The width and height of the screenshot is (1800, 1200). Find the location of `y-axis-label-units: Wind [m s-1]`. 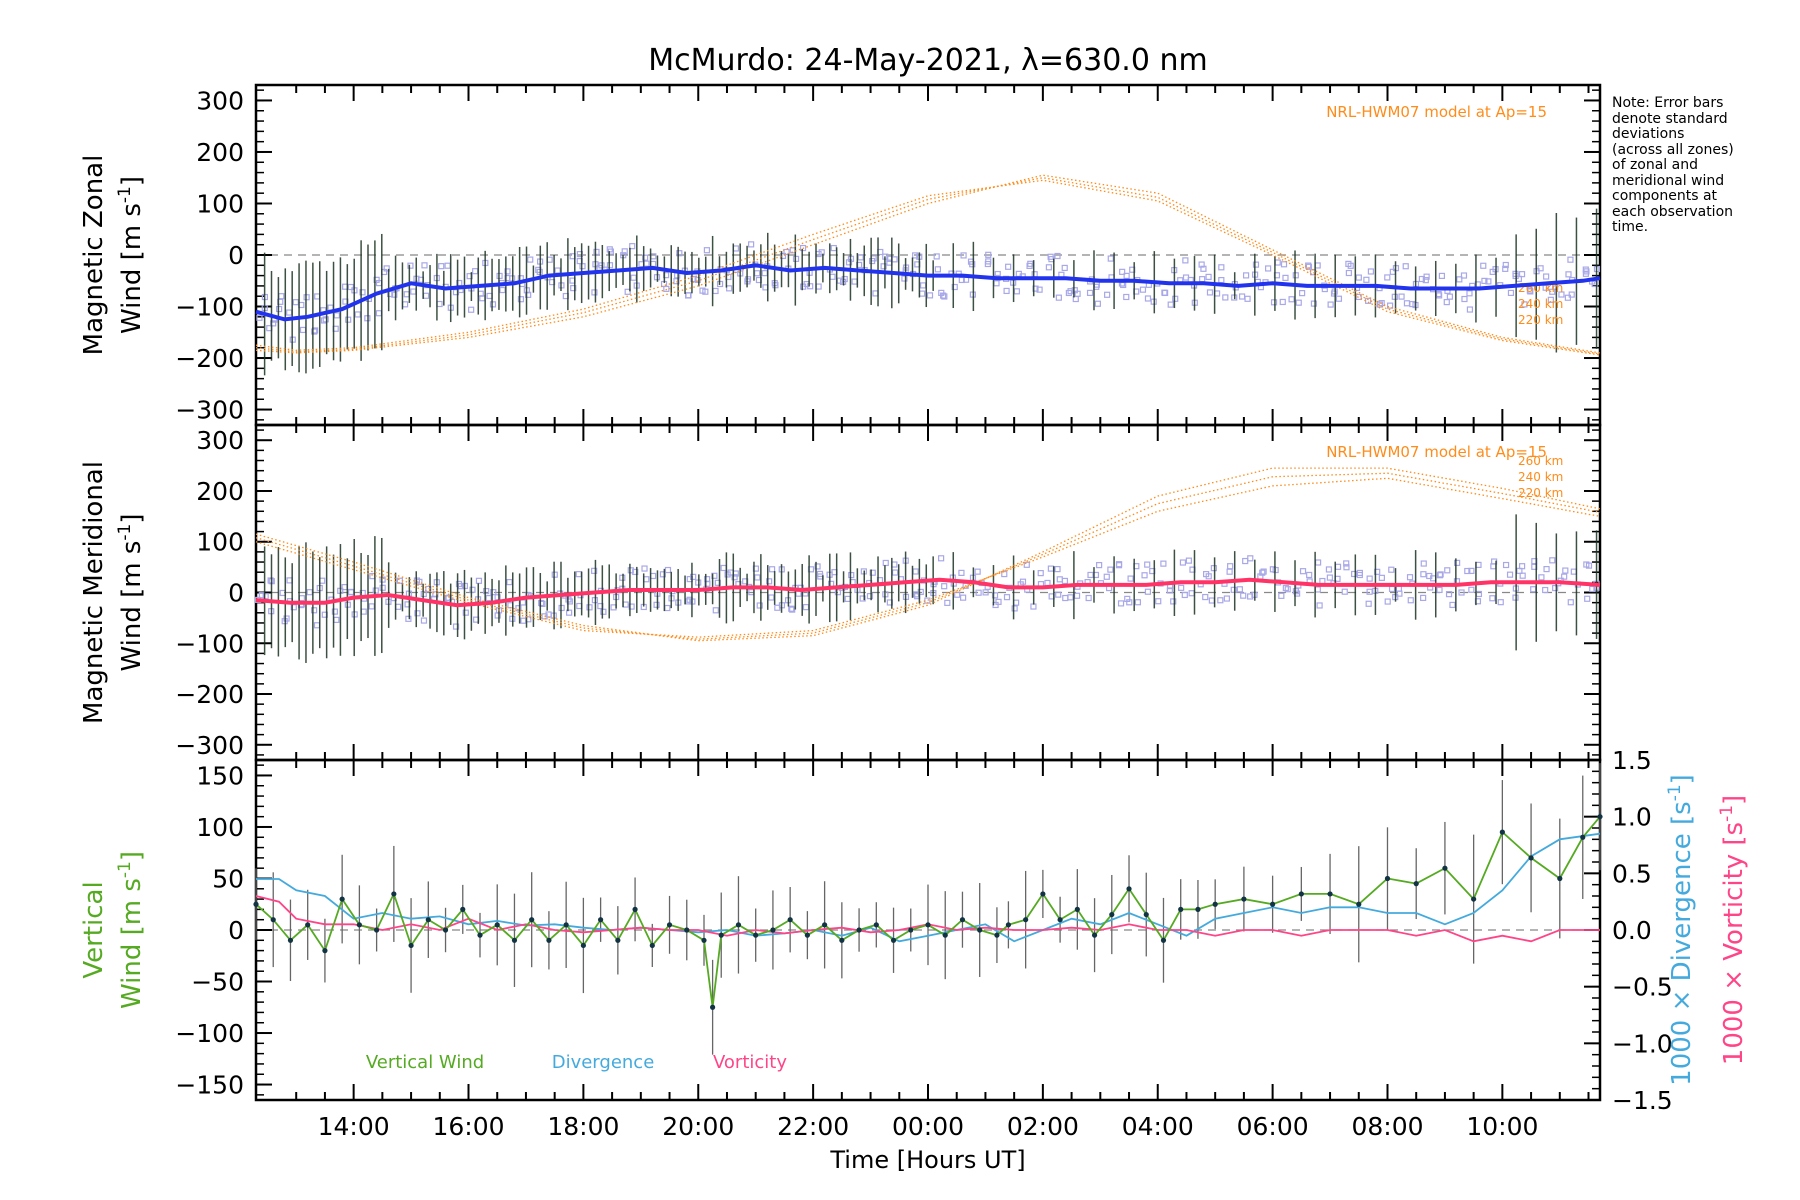

y-axis-label-units: Wind [m s-1] is located at coordinates (131, 930).